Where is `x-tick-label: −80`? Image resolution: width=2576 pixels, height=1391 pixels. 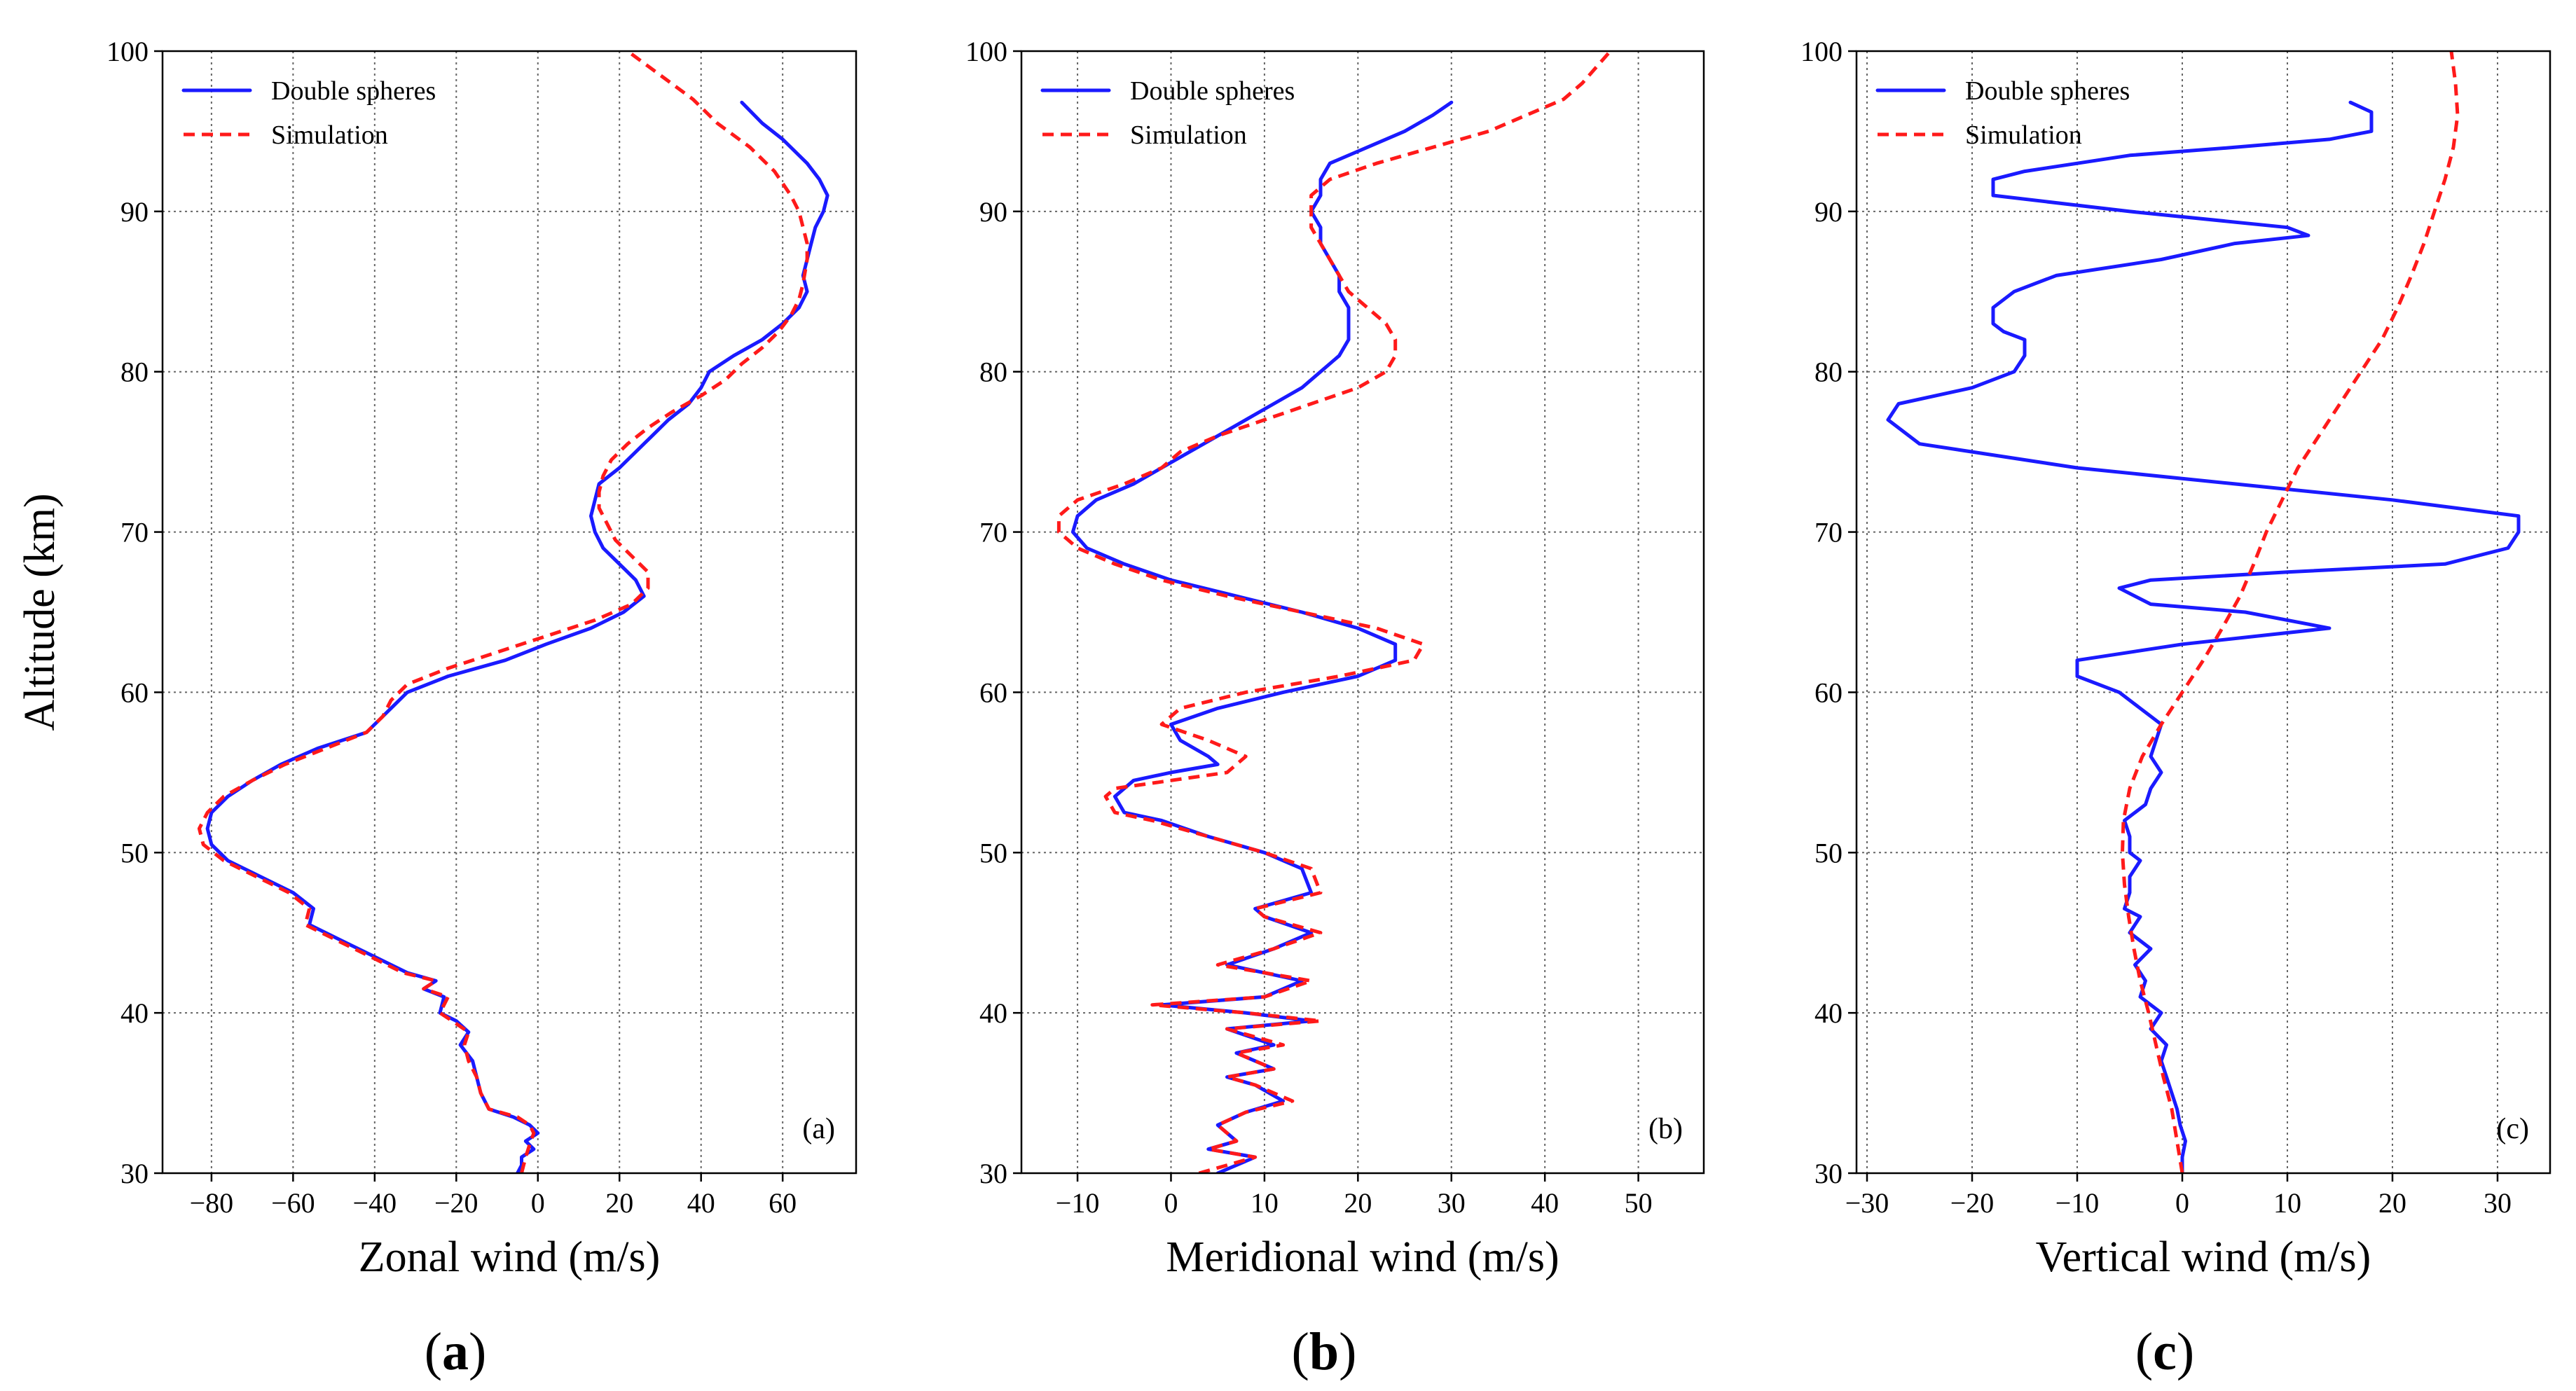 x-tick-label: −80 is located at coordinates (212, 1203).